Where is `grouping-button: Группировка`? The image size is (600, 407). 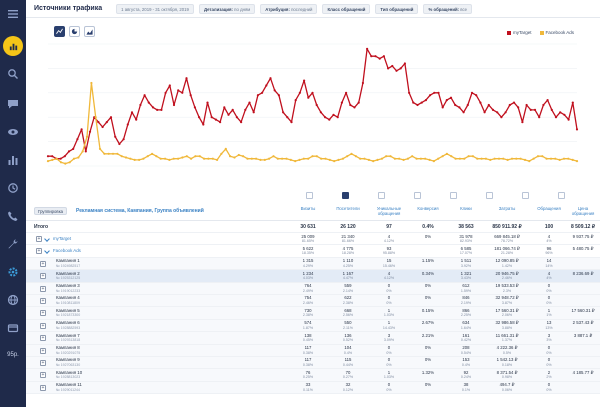 grouping-button: Группировка is located at coordinates (51, 211).